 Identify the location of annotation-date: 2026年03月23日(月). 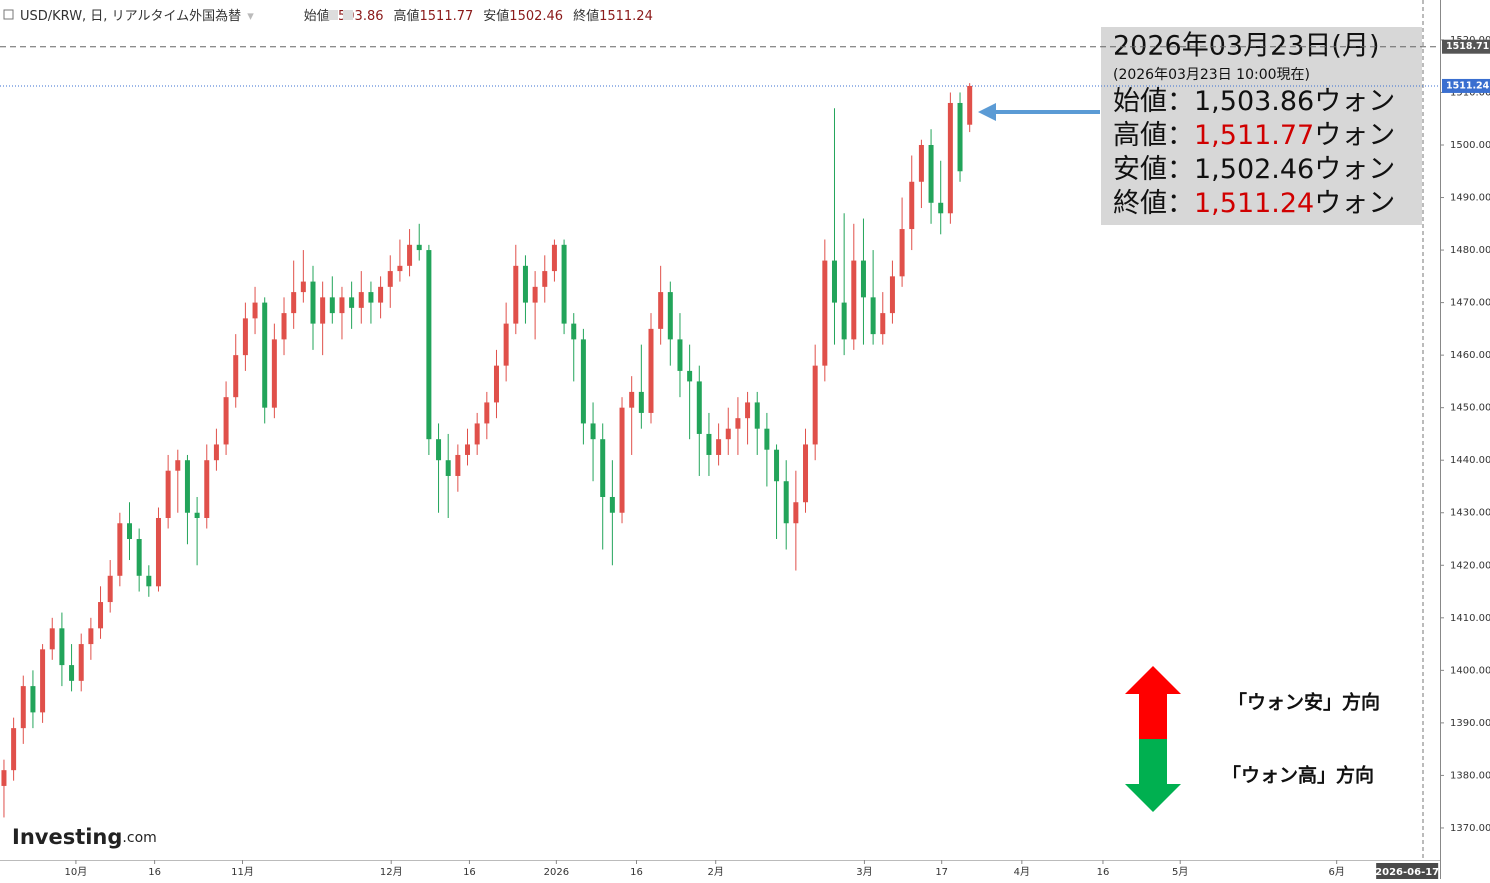
(1246, 46).